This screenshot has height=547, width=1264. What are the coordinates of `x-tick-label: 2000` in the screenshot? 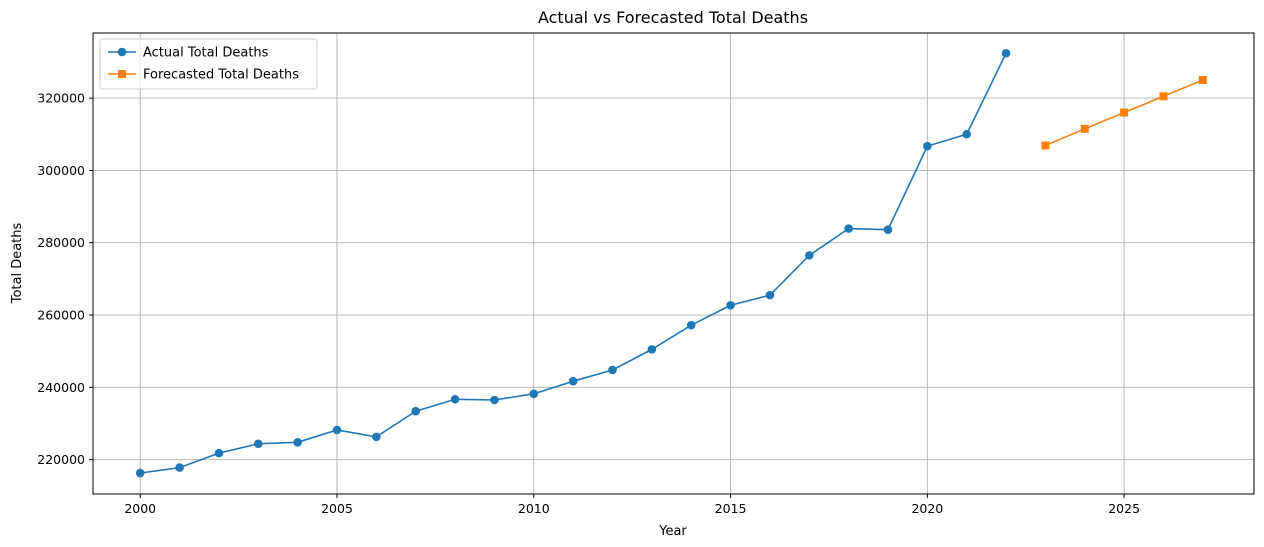 It's located at (140, 508).